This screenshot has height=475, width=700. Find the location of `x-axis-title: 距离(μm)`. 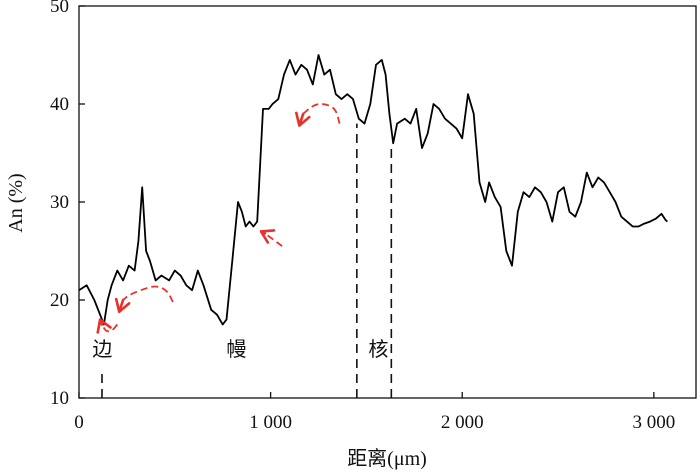

x-axis-title: 距离(μm) is located at coordinates (387, 458).